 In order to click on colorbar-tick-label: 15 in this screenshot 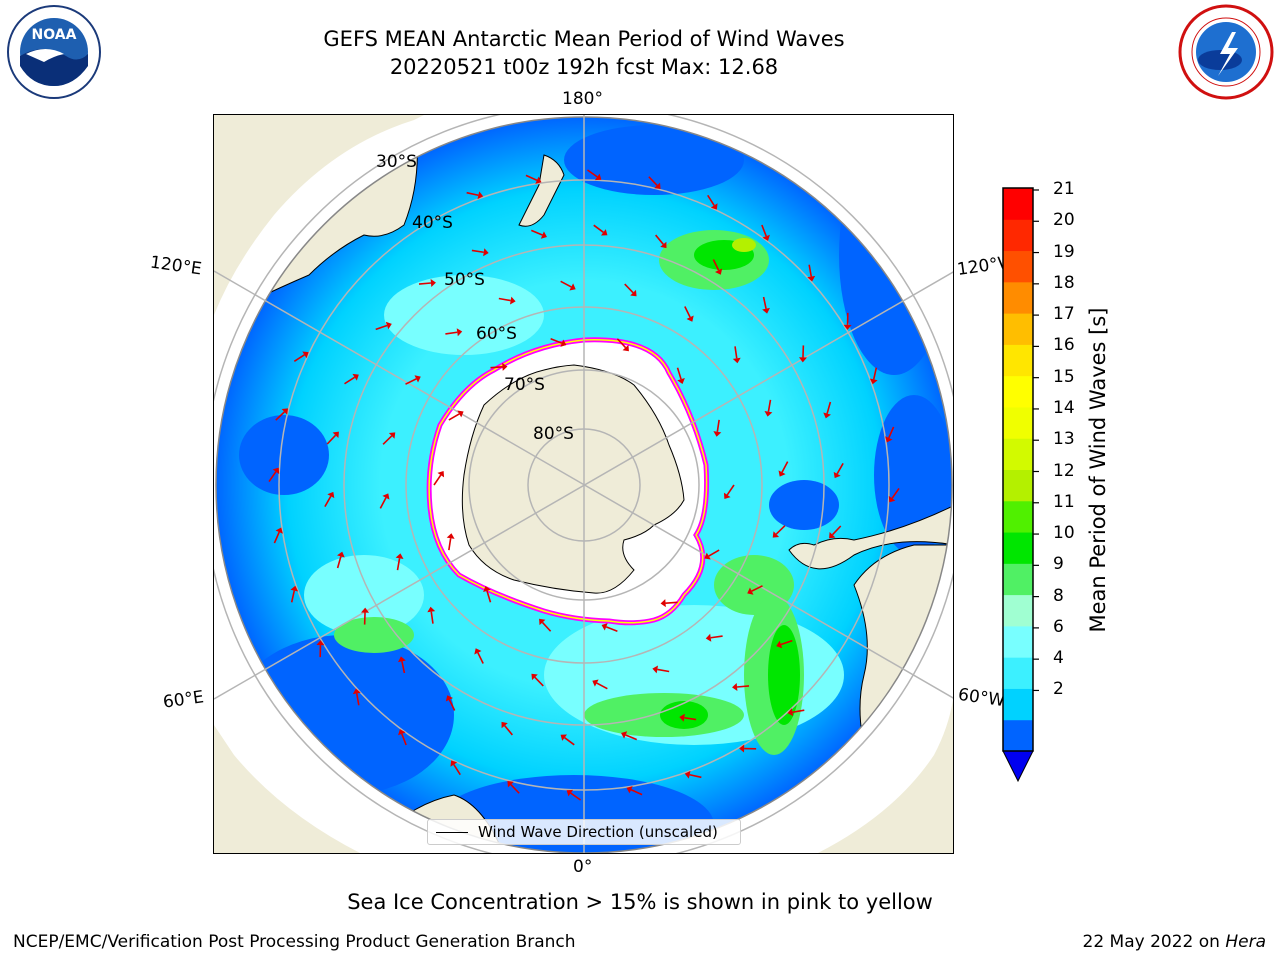, I will do `click(1064, 376)`.